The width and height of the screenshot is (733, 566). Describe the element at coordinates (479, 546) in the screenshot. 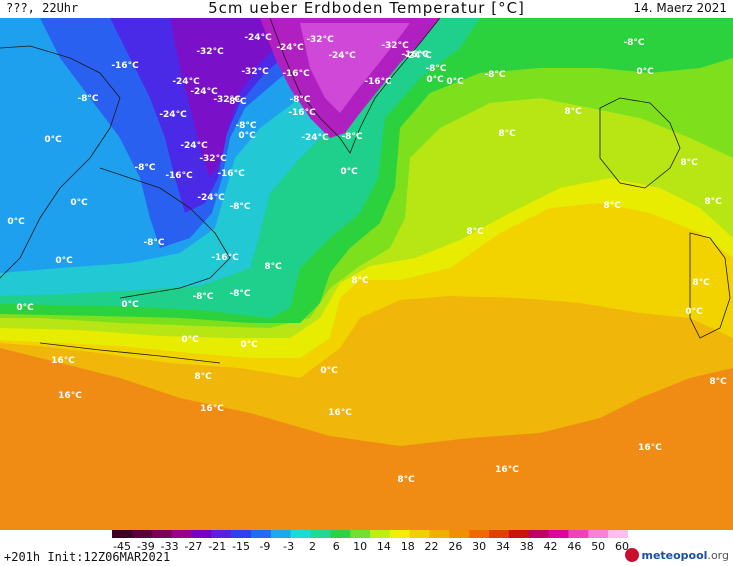

I see `color-scale-tick: 30` at that location.